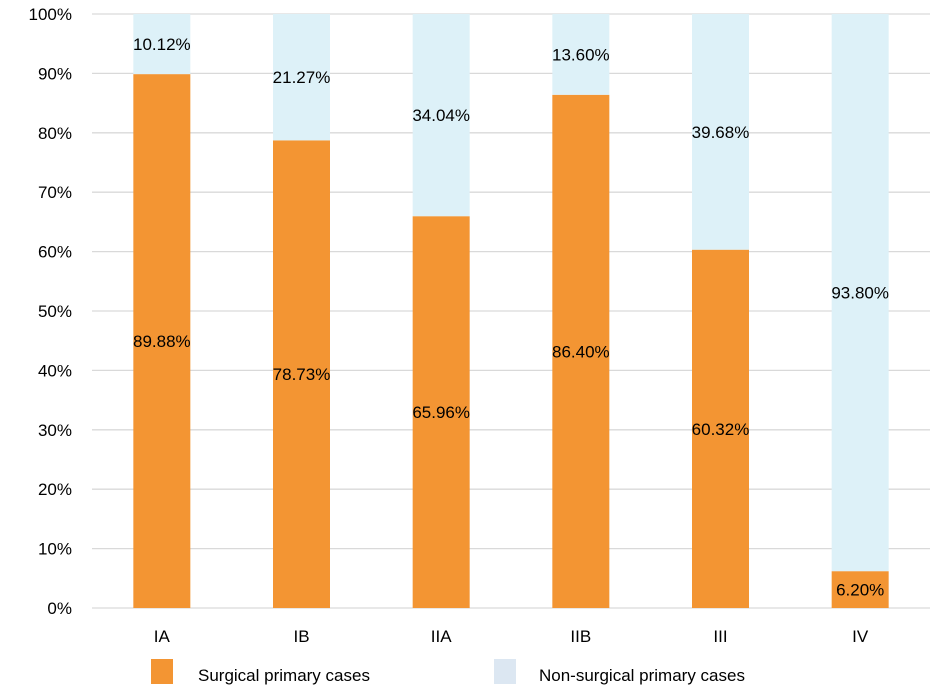 The height and width of the screenshot is (690, 947). Describe the element at coordinates (720, 636) in the screenshot. I see `x-tick-label: III` at that location.